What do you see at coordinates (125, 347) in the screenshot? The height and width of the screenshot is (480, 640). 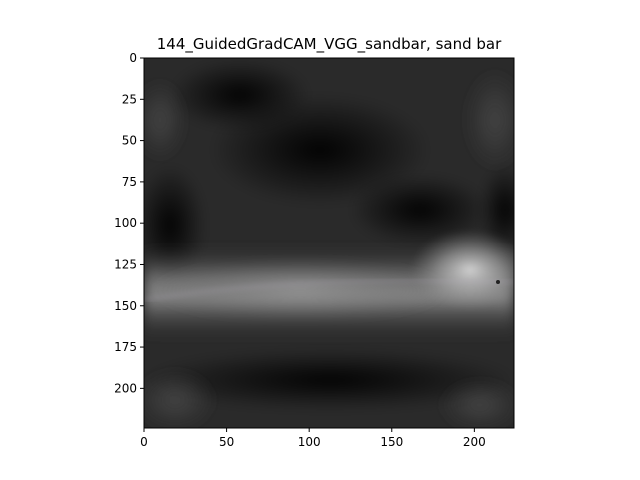 I see `y-tick-label: 175` at bounding box center [125, 347].